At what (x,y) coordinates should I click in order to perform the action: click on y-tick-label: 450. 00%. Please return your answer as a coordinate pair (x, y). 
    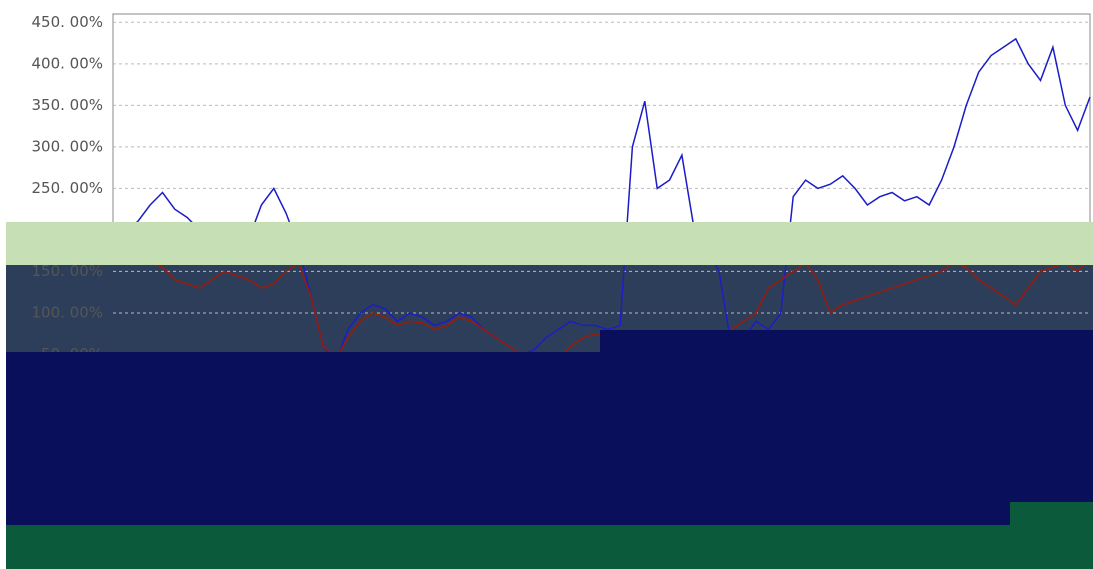
    Looking at the image, I should click on (67, 22).